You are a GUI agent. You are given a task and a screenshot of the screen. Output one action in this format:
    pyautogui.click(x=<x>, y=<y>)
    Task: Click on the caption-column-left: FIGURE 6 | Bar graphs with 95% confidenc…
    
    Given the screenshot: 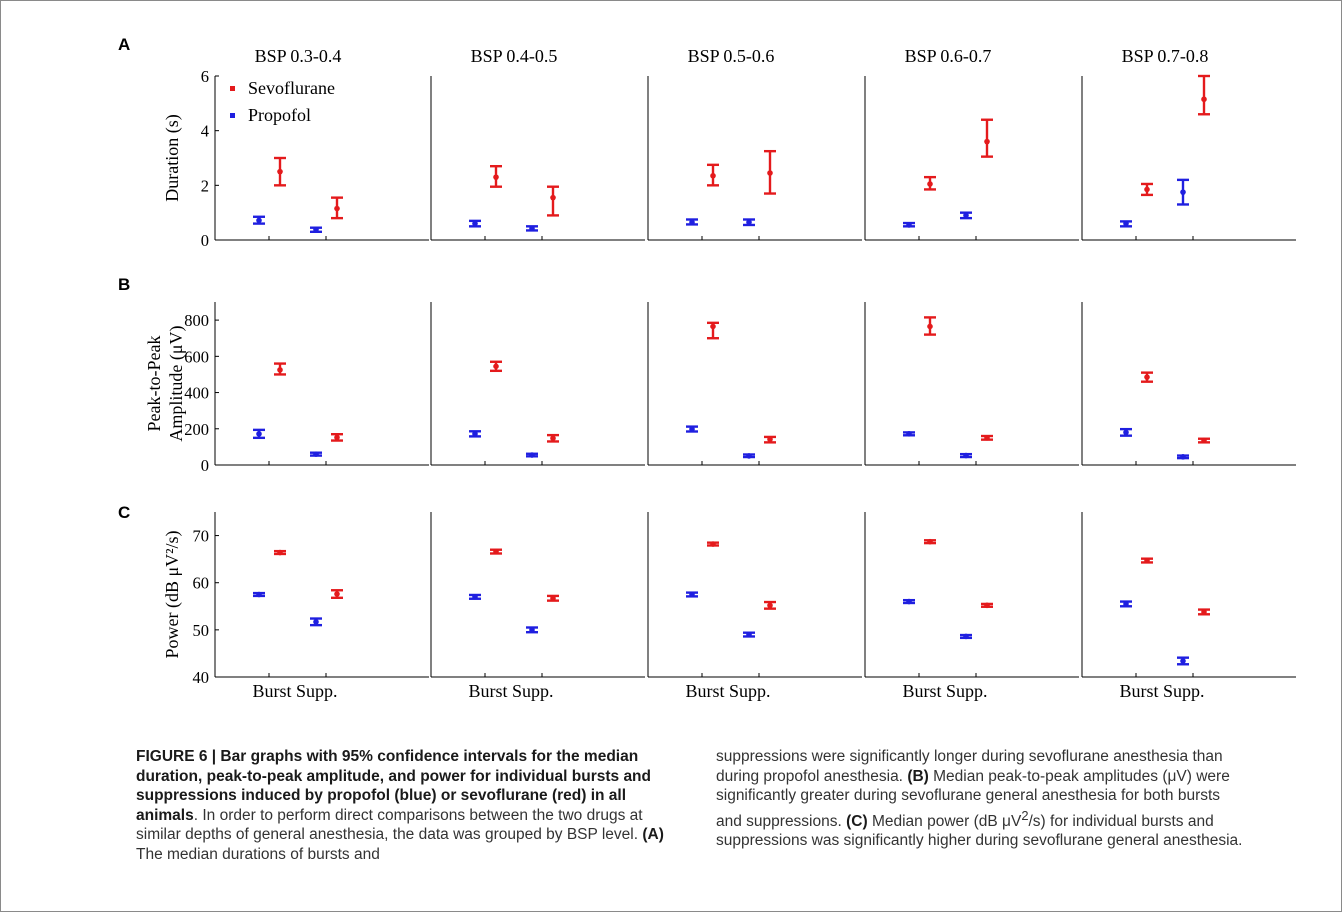 What is the action you would take?
    pyautogui.click(x=401, y=805)
    